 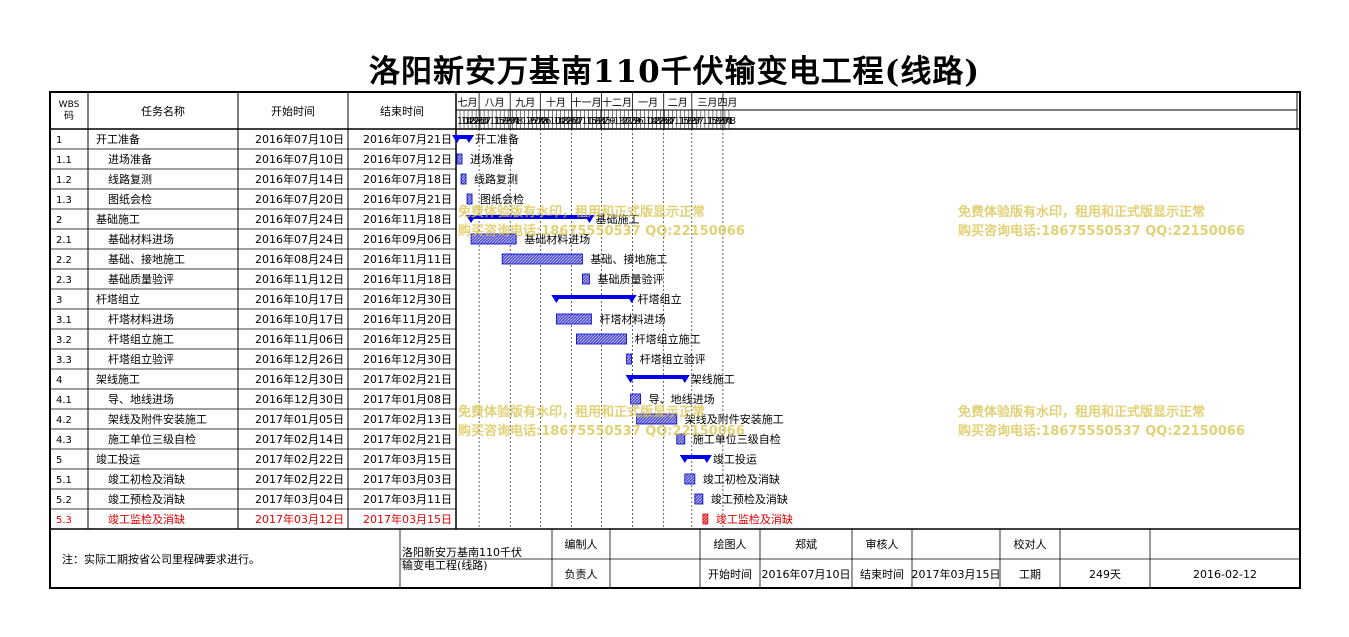 What do you see at coordinates (534, 121) in the screenshot?
I see `day-label: 20` at bounding box center [534, 121].